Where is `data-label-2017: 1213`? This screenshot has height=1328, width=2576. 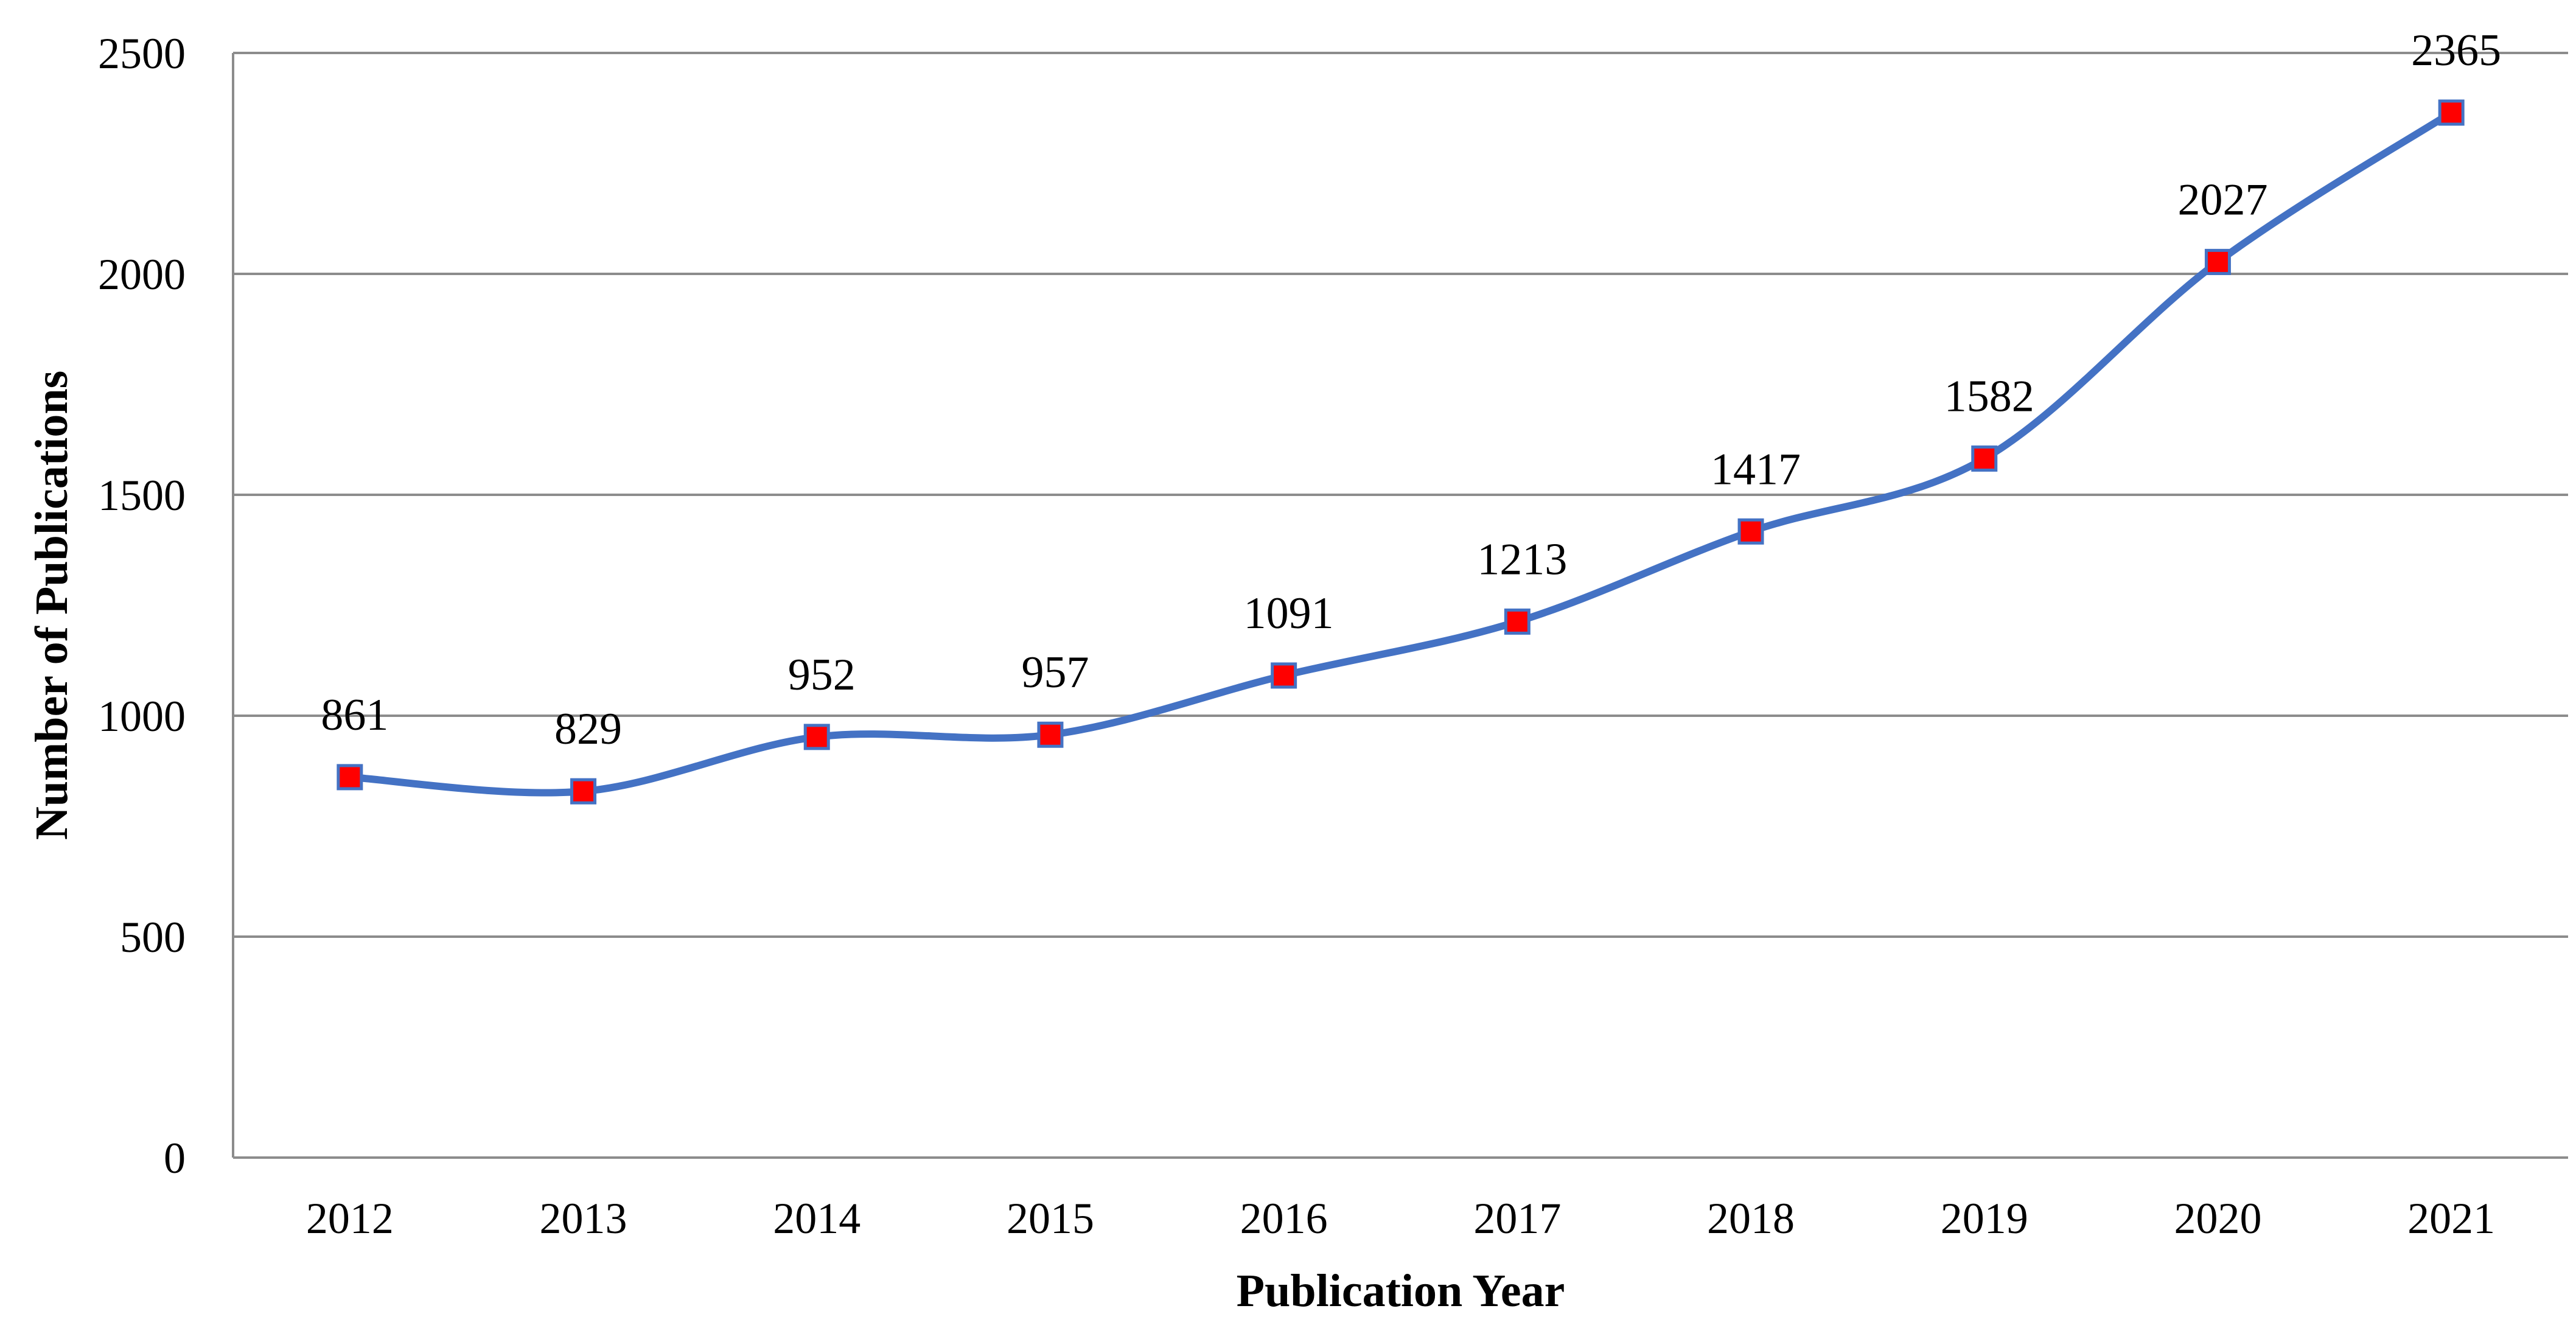
data-label-2017: 1213 is located at coordinates (1522, 559).